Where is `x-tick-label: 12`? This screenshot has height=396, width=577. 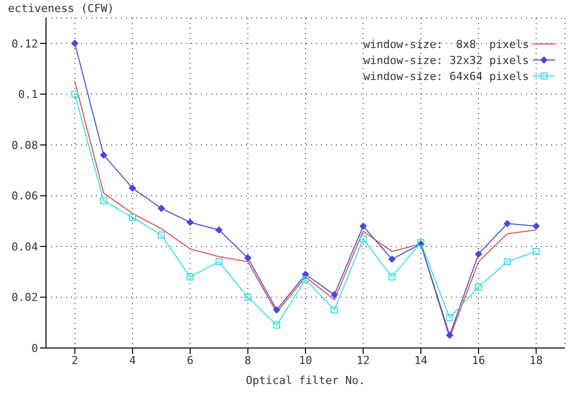
x-tick-label: 12 is located at coordinates (363, 360).